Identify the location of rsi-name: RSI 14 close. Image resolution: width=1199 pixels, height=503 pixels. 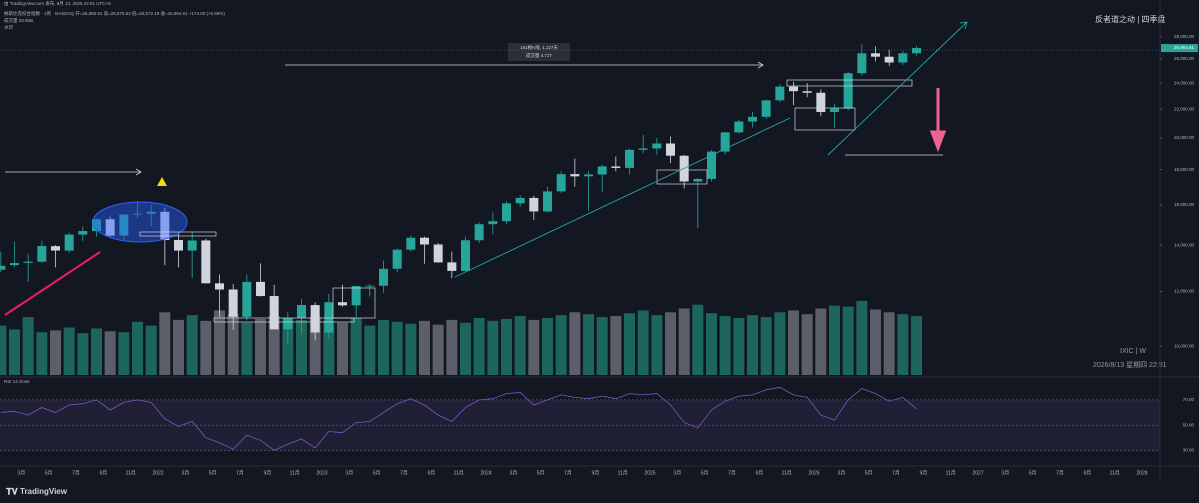
(17, 381).